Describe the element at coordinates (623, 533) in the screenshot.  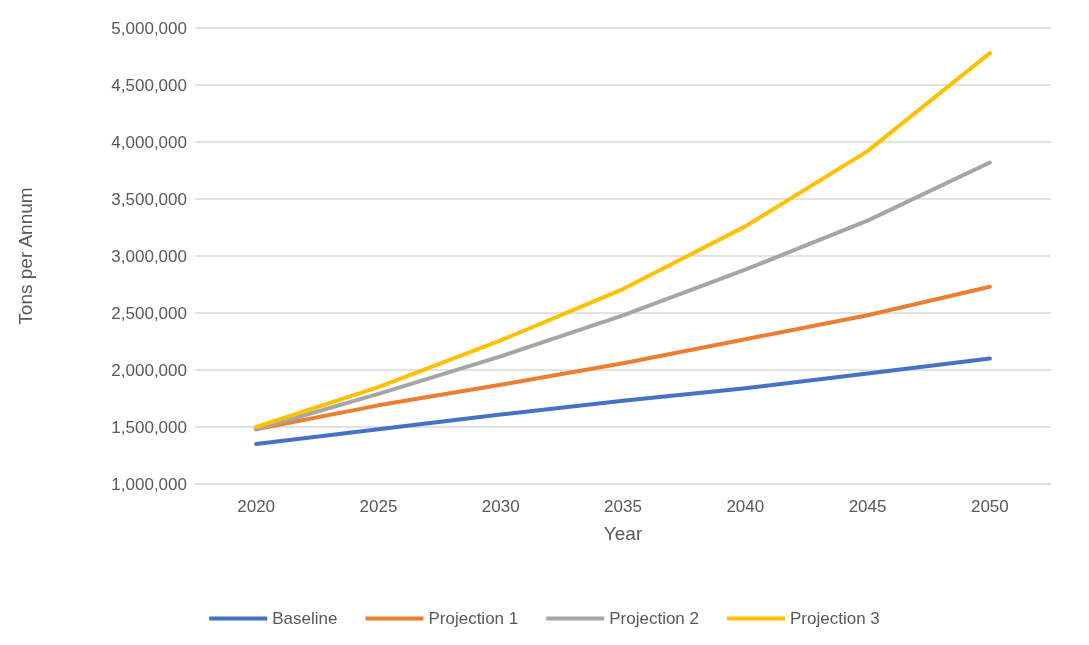
I see `x-axis-title: Year` at that location.